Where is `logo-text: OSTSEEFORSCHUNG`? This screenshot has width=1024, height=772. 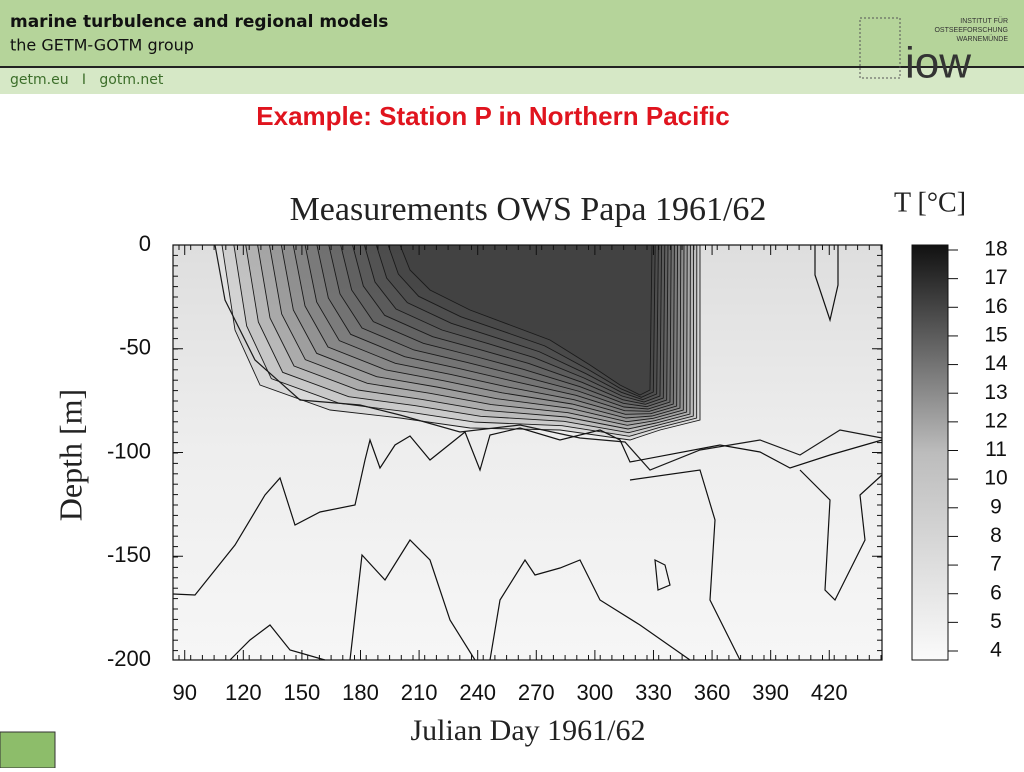 logo-text: OSTSEEFORSCHUNG is located at coordinates (971, 30).